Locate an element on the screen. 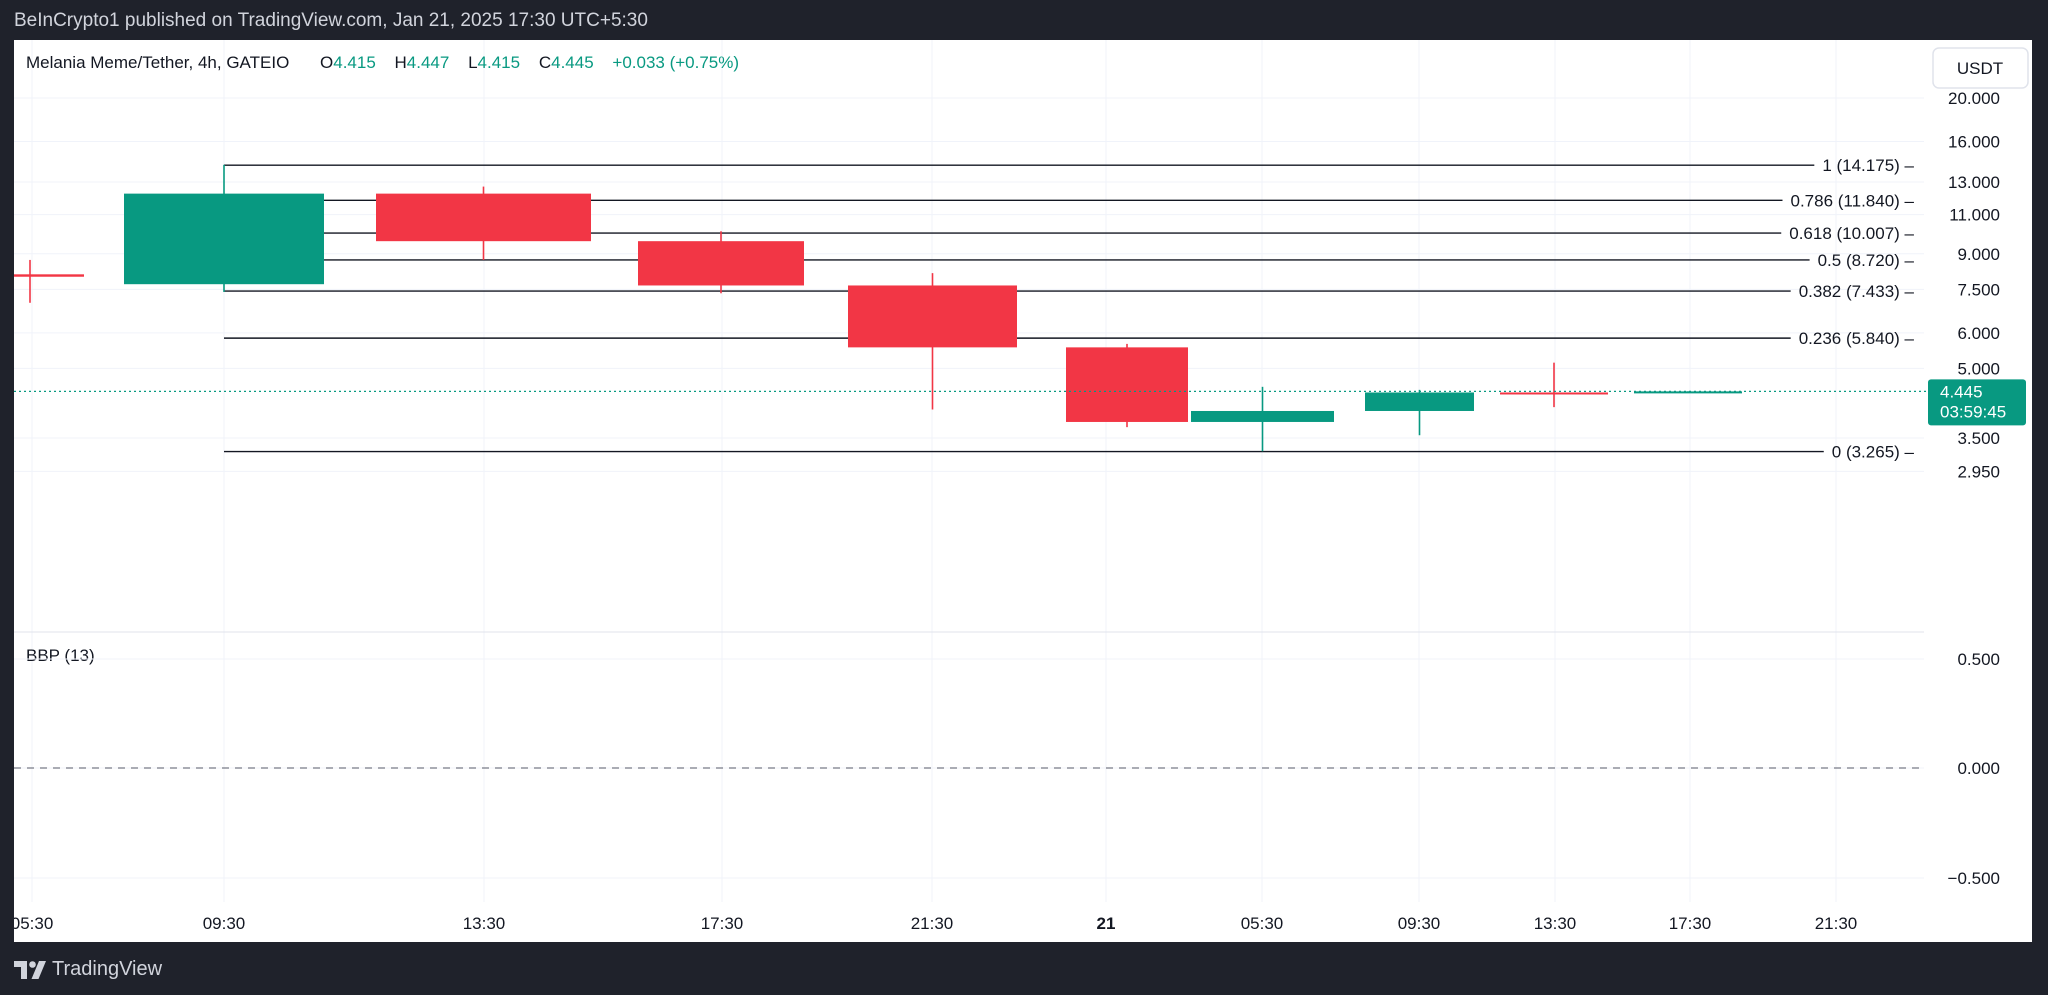  price-tick-label: 9.000 is located at coordinates (1978, 254).